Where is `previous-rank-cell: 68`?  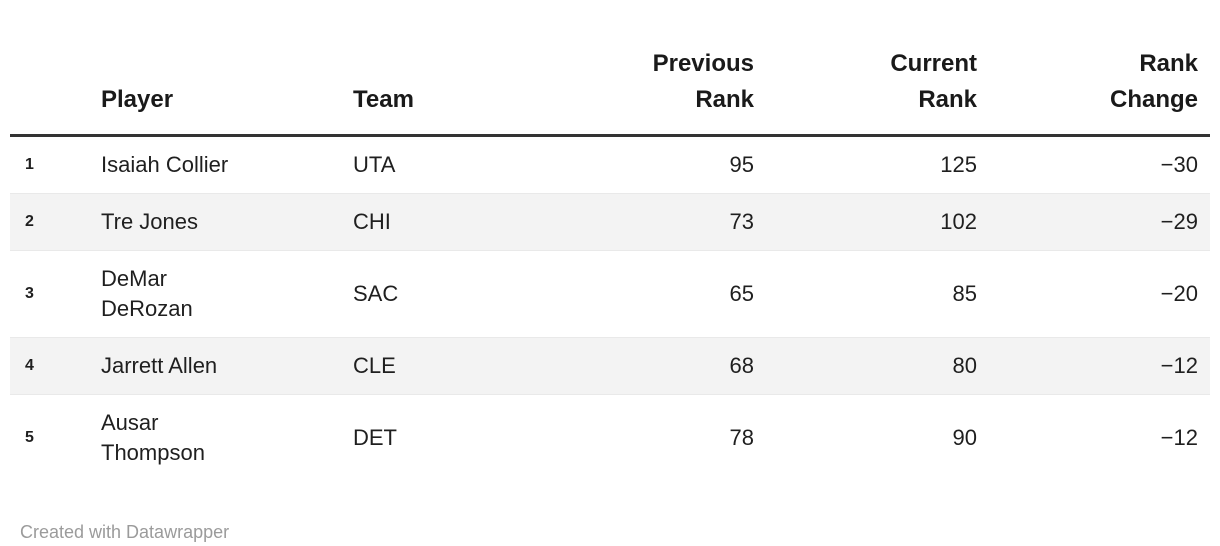 previous-rank-cell: 68 is located at coordinates (664, 366).